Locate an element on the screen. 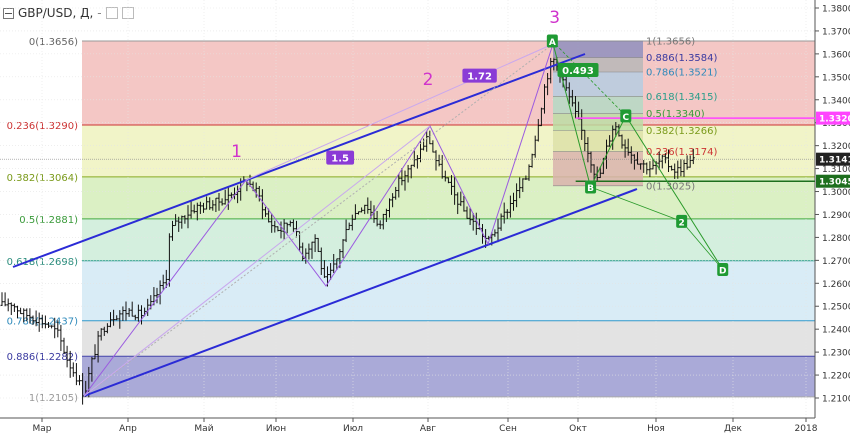  time-tick-label: Май is located at coordinates (203, 429).